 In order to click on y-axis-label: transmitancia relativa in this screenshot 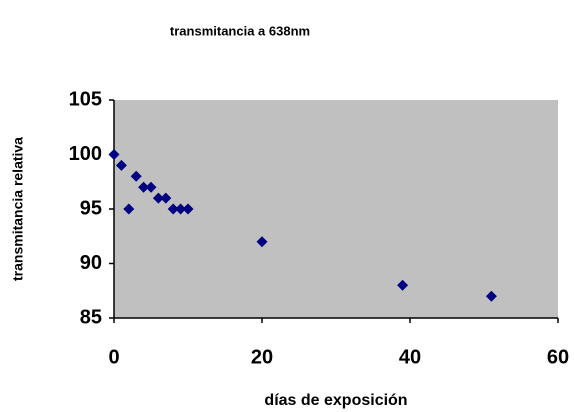, I will do `click(18, 209)`.